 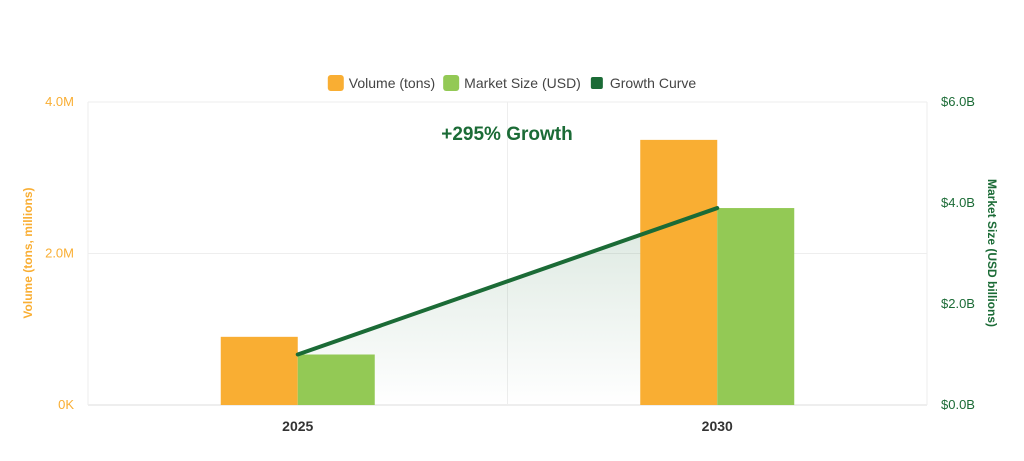 What do you see at coordinates (335, 83) in the screenshot?
I see `legend-swatch-volume` at bounding box center [335, 83].